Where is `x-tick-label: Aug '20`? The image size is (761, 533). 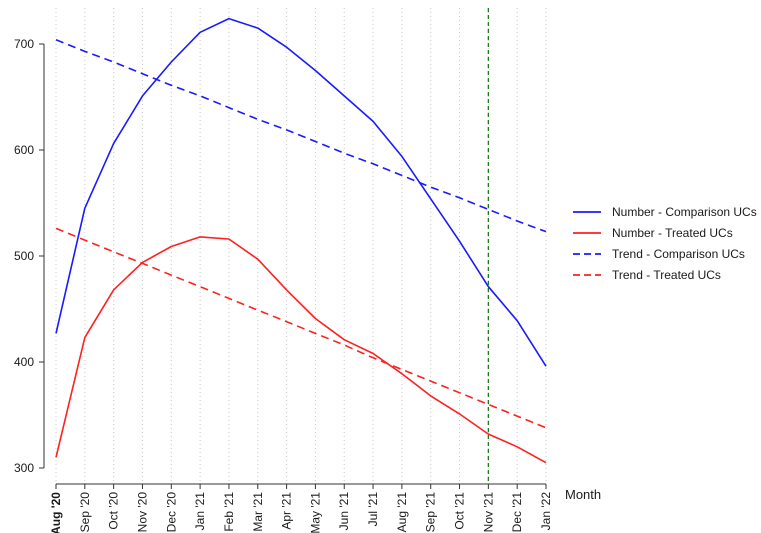
x-tick-label: Aug '20 is located at coordinates (56, 512).